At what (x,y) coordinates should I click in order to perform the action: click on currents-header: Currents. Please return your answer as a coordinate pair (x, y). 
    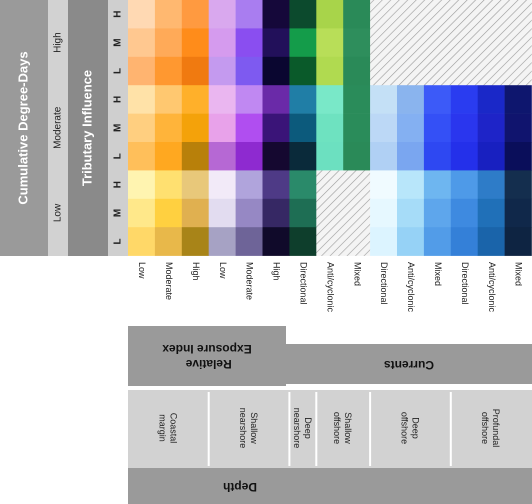
    Looking at the image, I should click on (409, 365).